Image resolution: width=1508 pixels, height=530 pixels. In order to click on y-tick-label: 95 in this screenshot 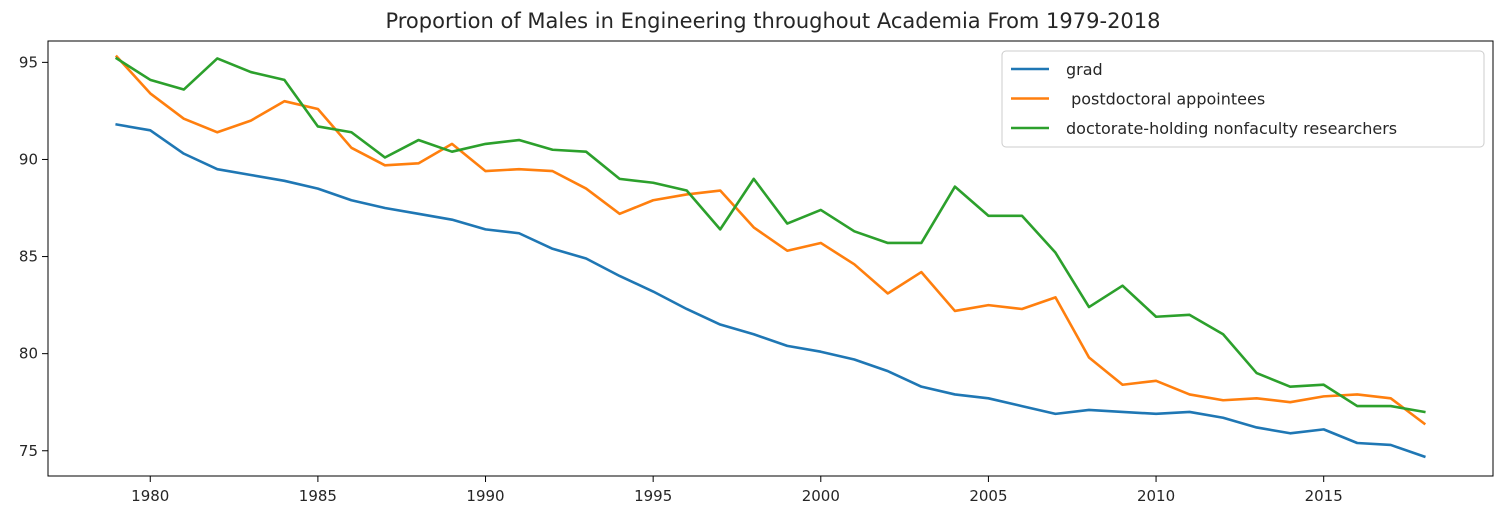, I will do `click(28, 62)`.